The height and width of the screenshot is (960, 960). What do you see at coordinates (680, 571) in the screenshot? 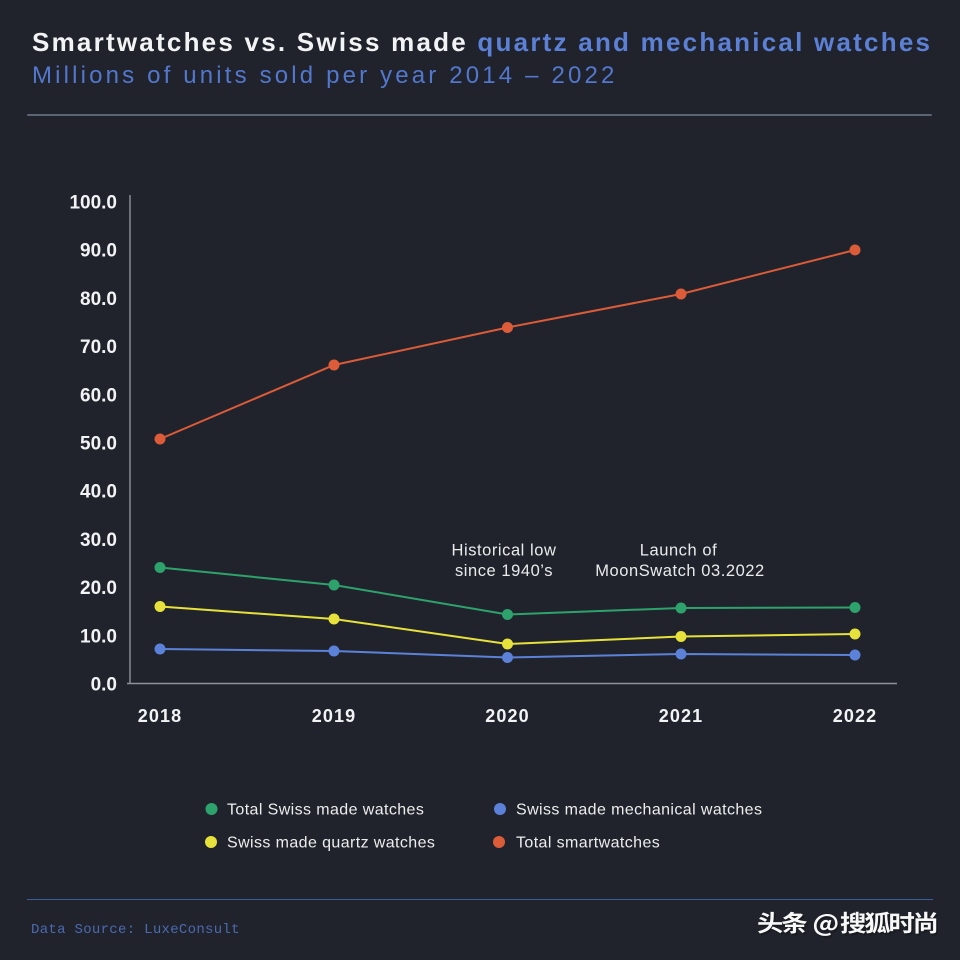
I see `svg-text: MoonSwatch 03.2022` at bounding box center [680, 571].